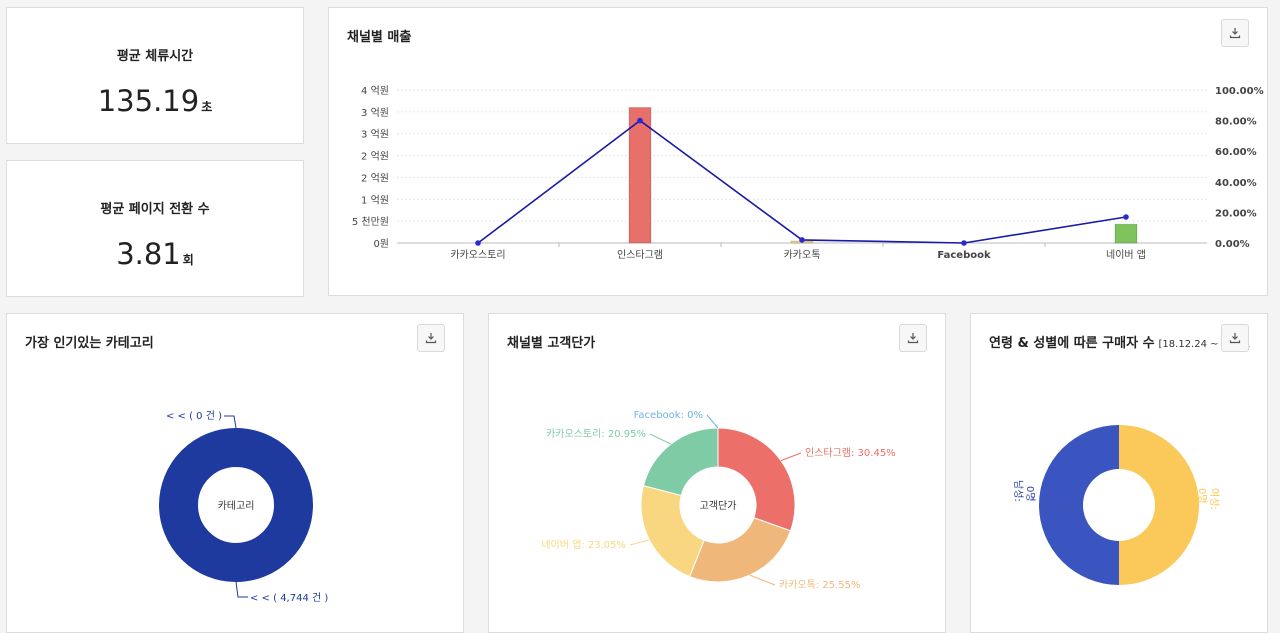 Image resolution: width=1280 pixels, height=633 pixels. Describe the element at coordinates (718, 506) in the screenshot. I see `aov-center-label: 고객단가` at that location.